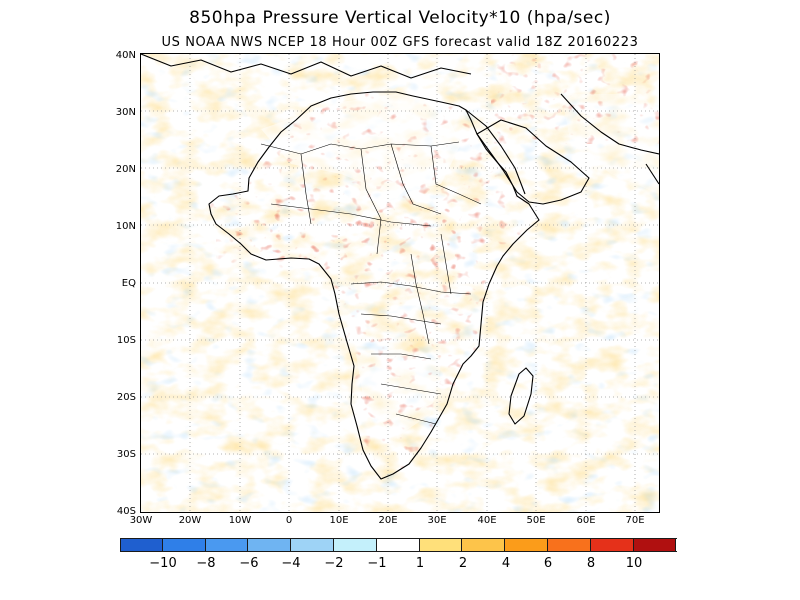 This screenshot has height=600, width=800. What do you see at coordinates (635, 520) in the screenshot?
I see `lon-label: 70E` at bounding box center [635, 520].